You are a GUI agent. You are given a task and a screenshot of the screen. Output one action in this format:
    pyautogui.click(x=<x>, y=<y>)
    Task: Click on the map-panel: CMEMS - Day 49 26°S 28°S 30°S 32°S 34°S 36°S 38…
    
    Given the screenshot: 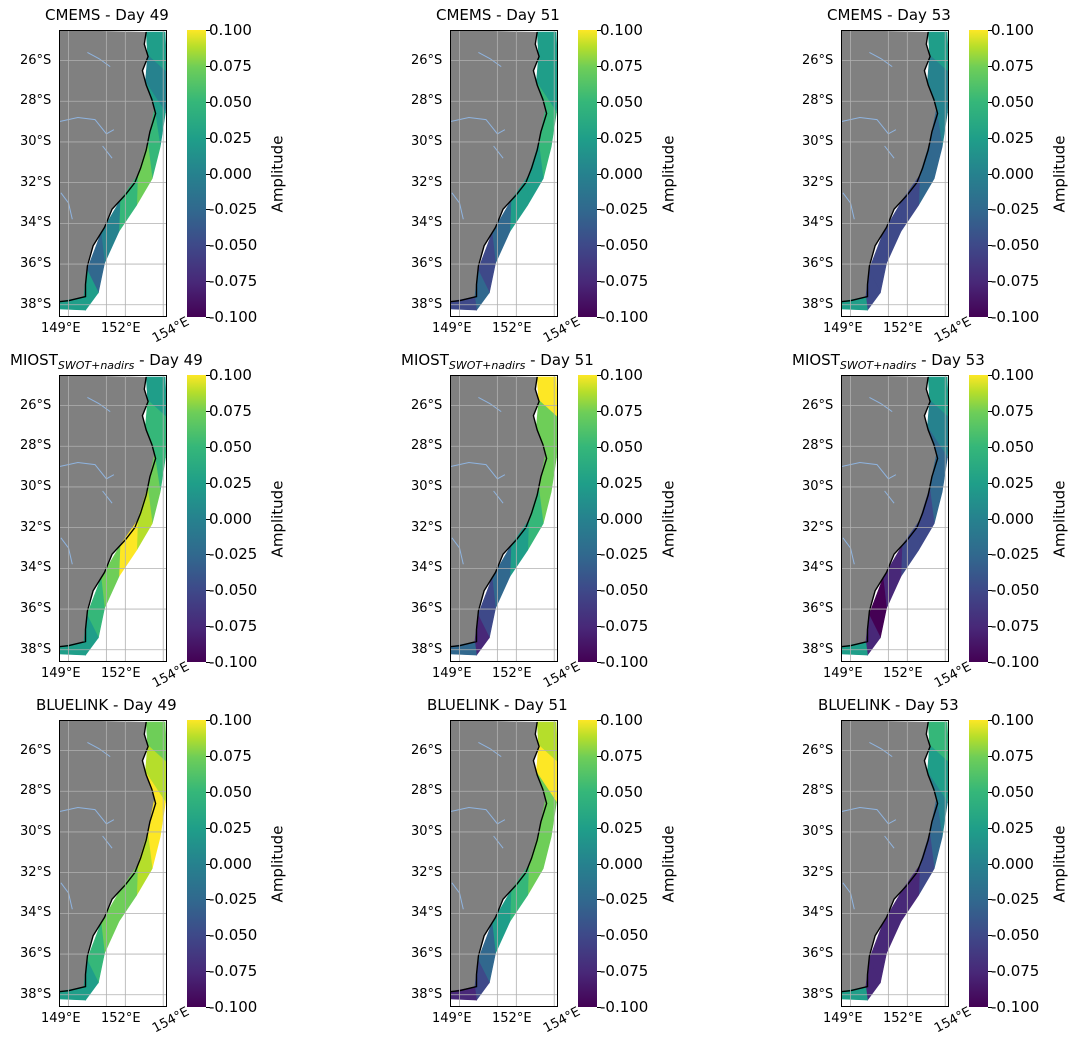 What is the action you would take?
    pyautogui.click(x=180, y=177)
    